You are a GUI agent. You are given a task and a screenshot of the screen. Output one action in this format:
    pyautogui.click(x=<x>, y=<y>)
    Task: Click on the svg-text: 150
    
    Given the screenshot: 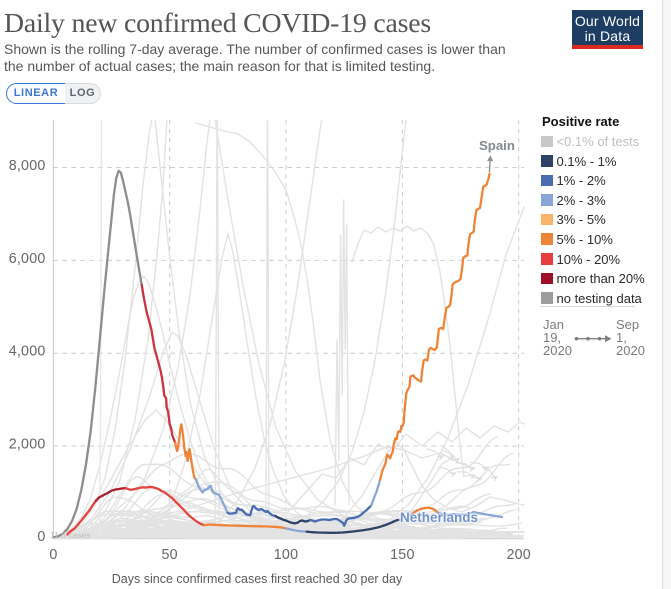 What is the action you would take?
    pyautogui.click(x=402, y=555)
    